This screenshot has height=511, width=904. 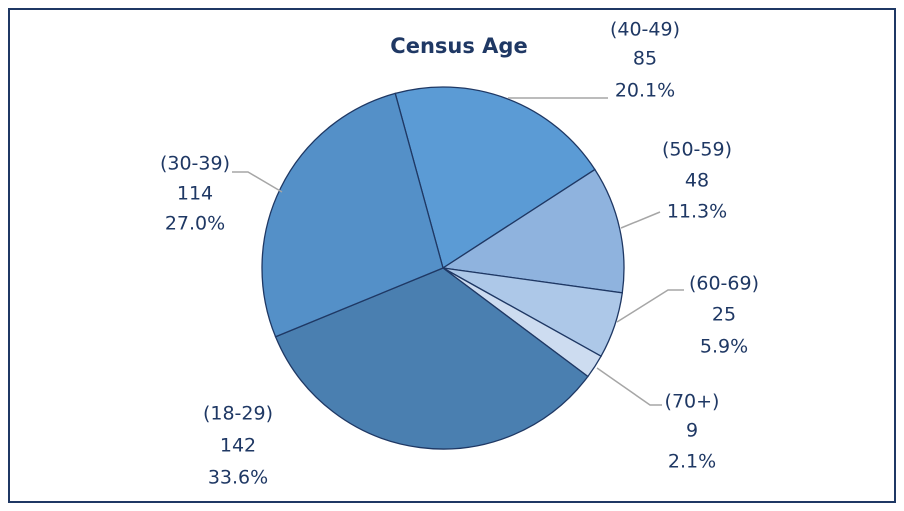 I want to click on percent-label: 2.1%, so click(x=692, y=462).